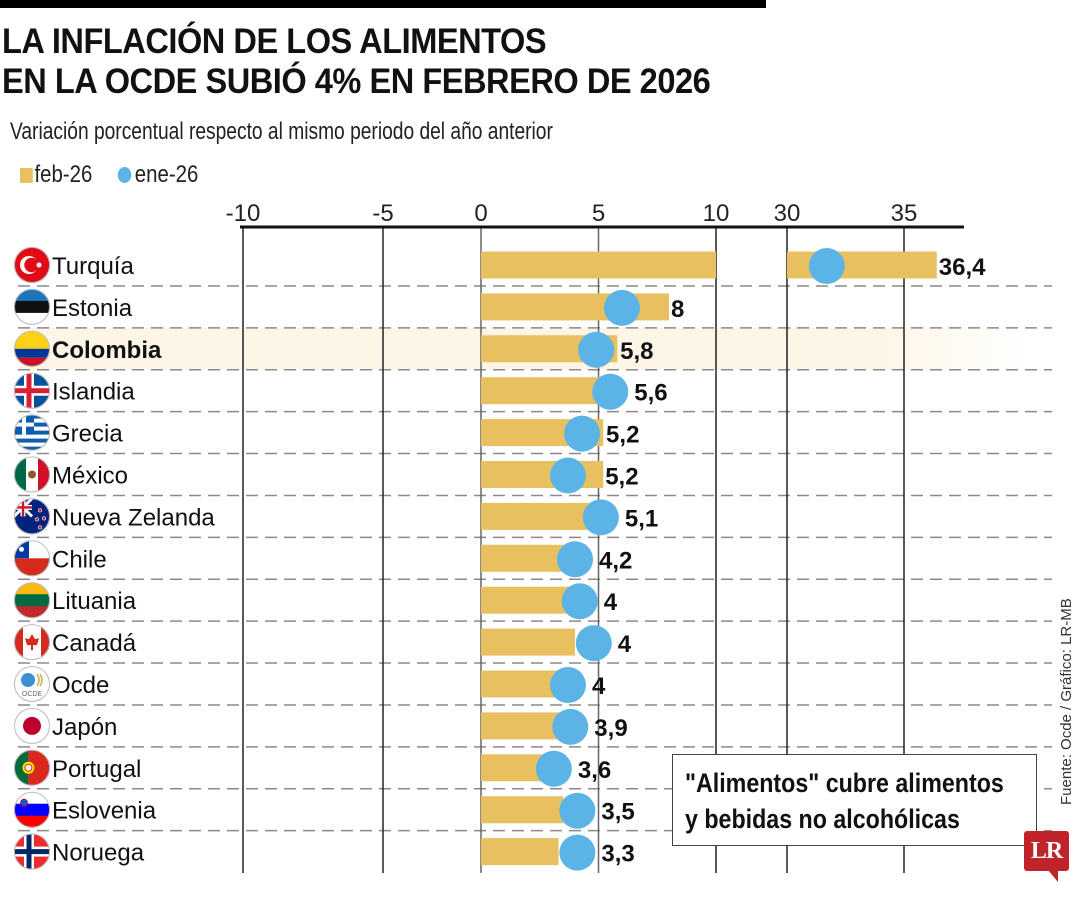  What do you see at coordinates (32, 390) in the screenshot?
I see `iceland-flag-icon` at bounding box center [32, 390].